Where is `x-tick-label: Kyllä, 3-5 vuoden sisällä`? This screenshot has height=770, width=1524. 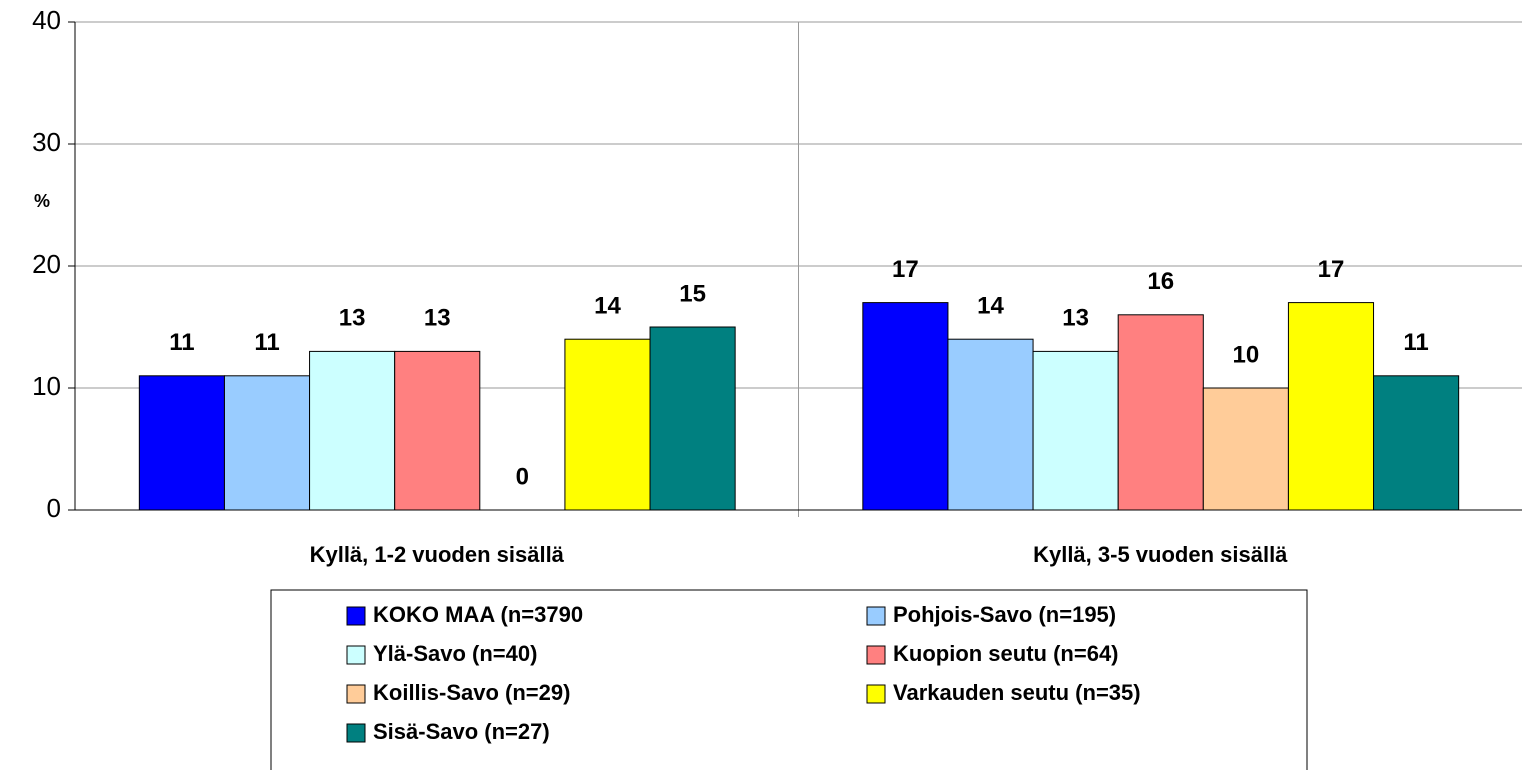 x-tick-label: Kyllä, 3-5 vuoden sisällä is located at coordinates (1160, 554).